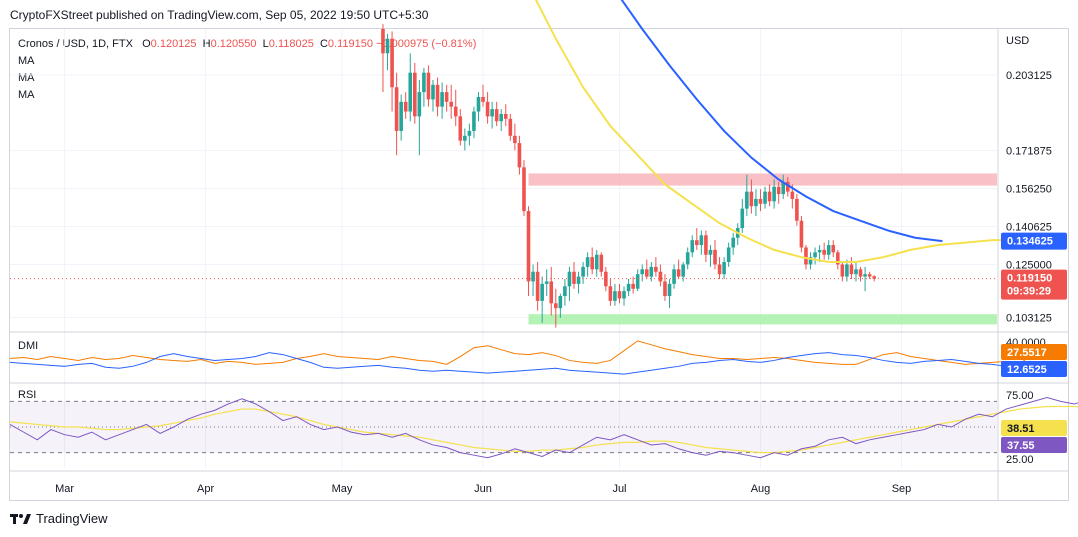 Image resolution: width=1078 pixels, height=537 pixels. Describe the element at coordinates (1030, 242) in the screenshot. I see `ma-blue-price-tag-text: 0.134625` at that location.